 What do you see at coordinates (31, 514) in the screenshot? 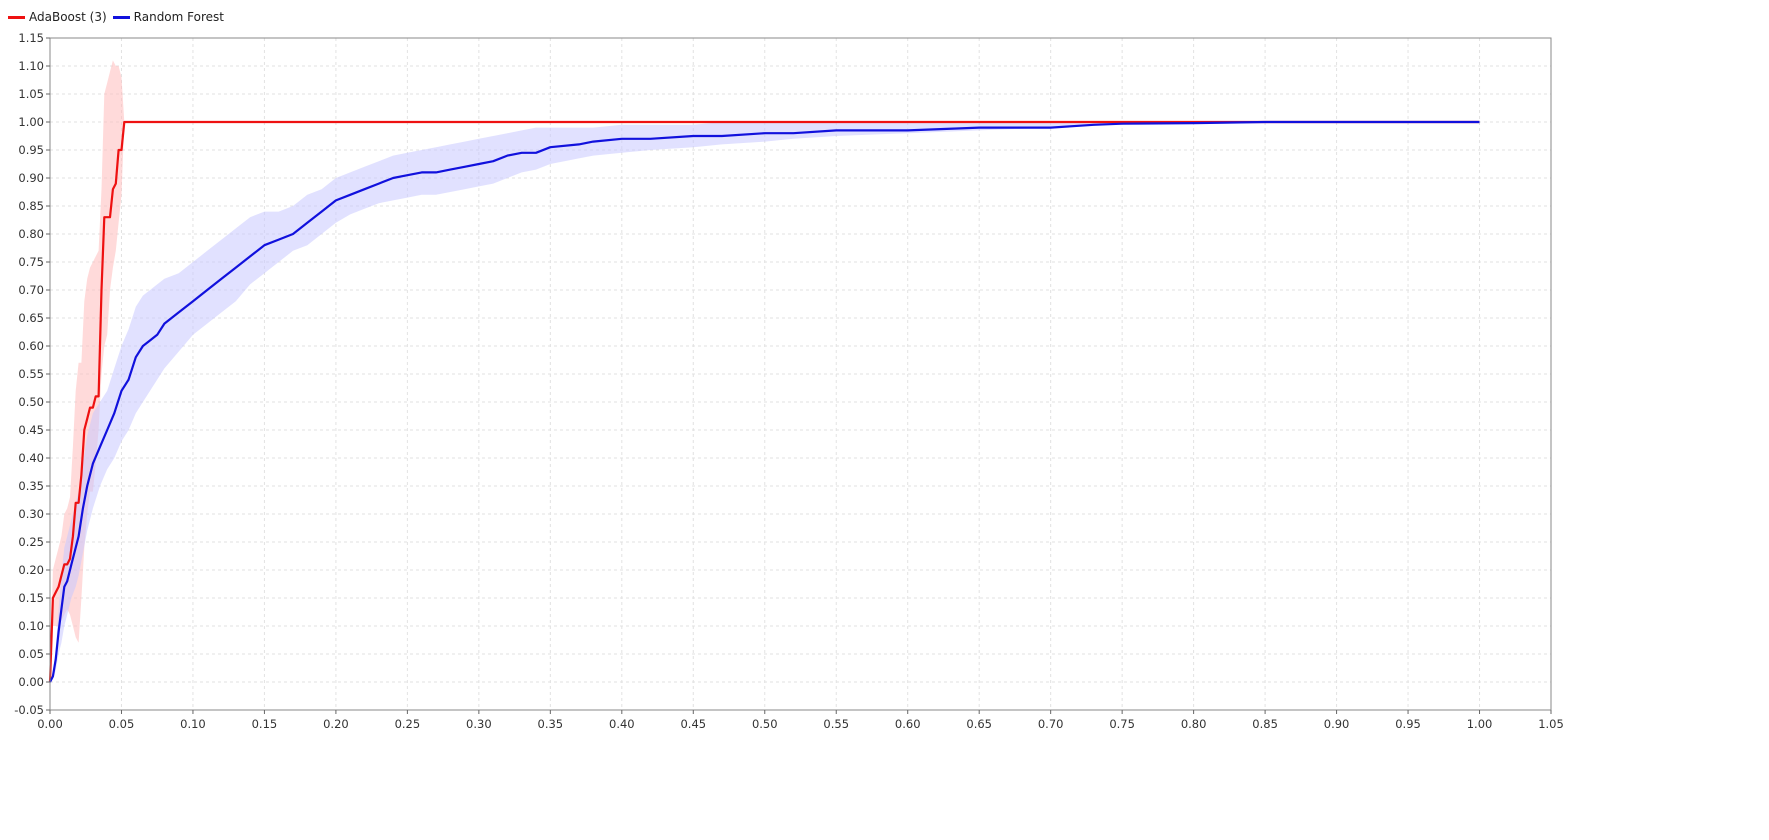
I see `y-tick-label: 0.30` at bounding box center [31, 514].